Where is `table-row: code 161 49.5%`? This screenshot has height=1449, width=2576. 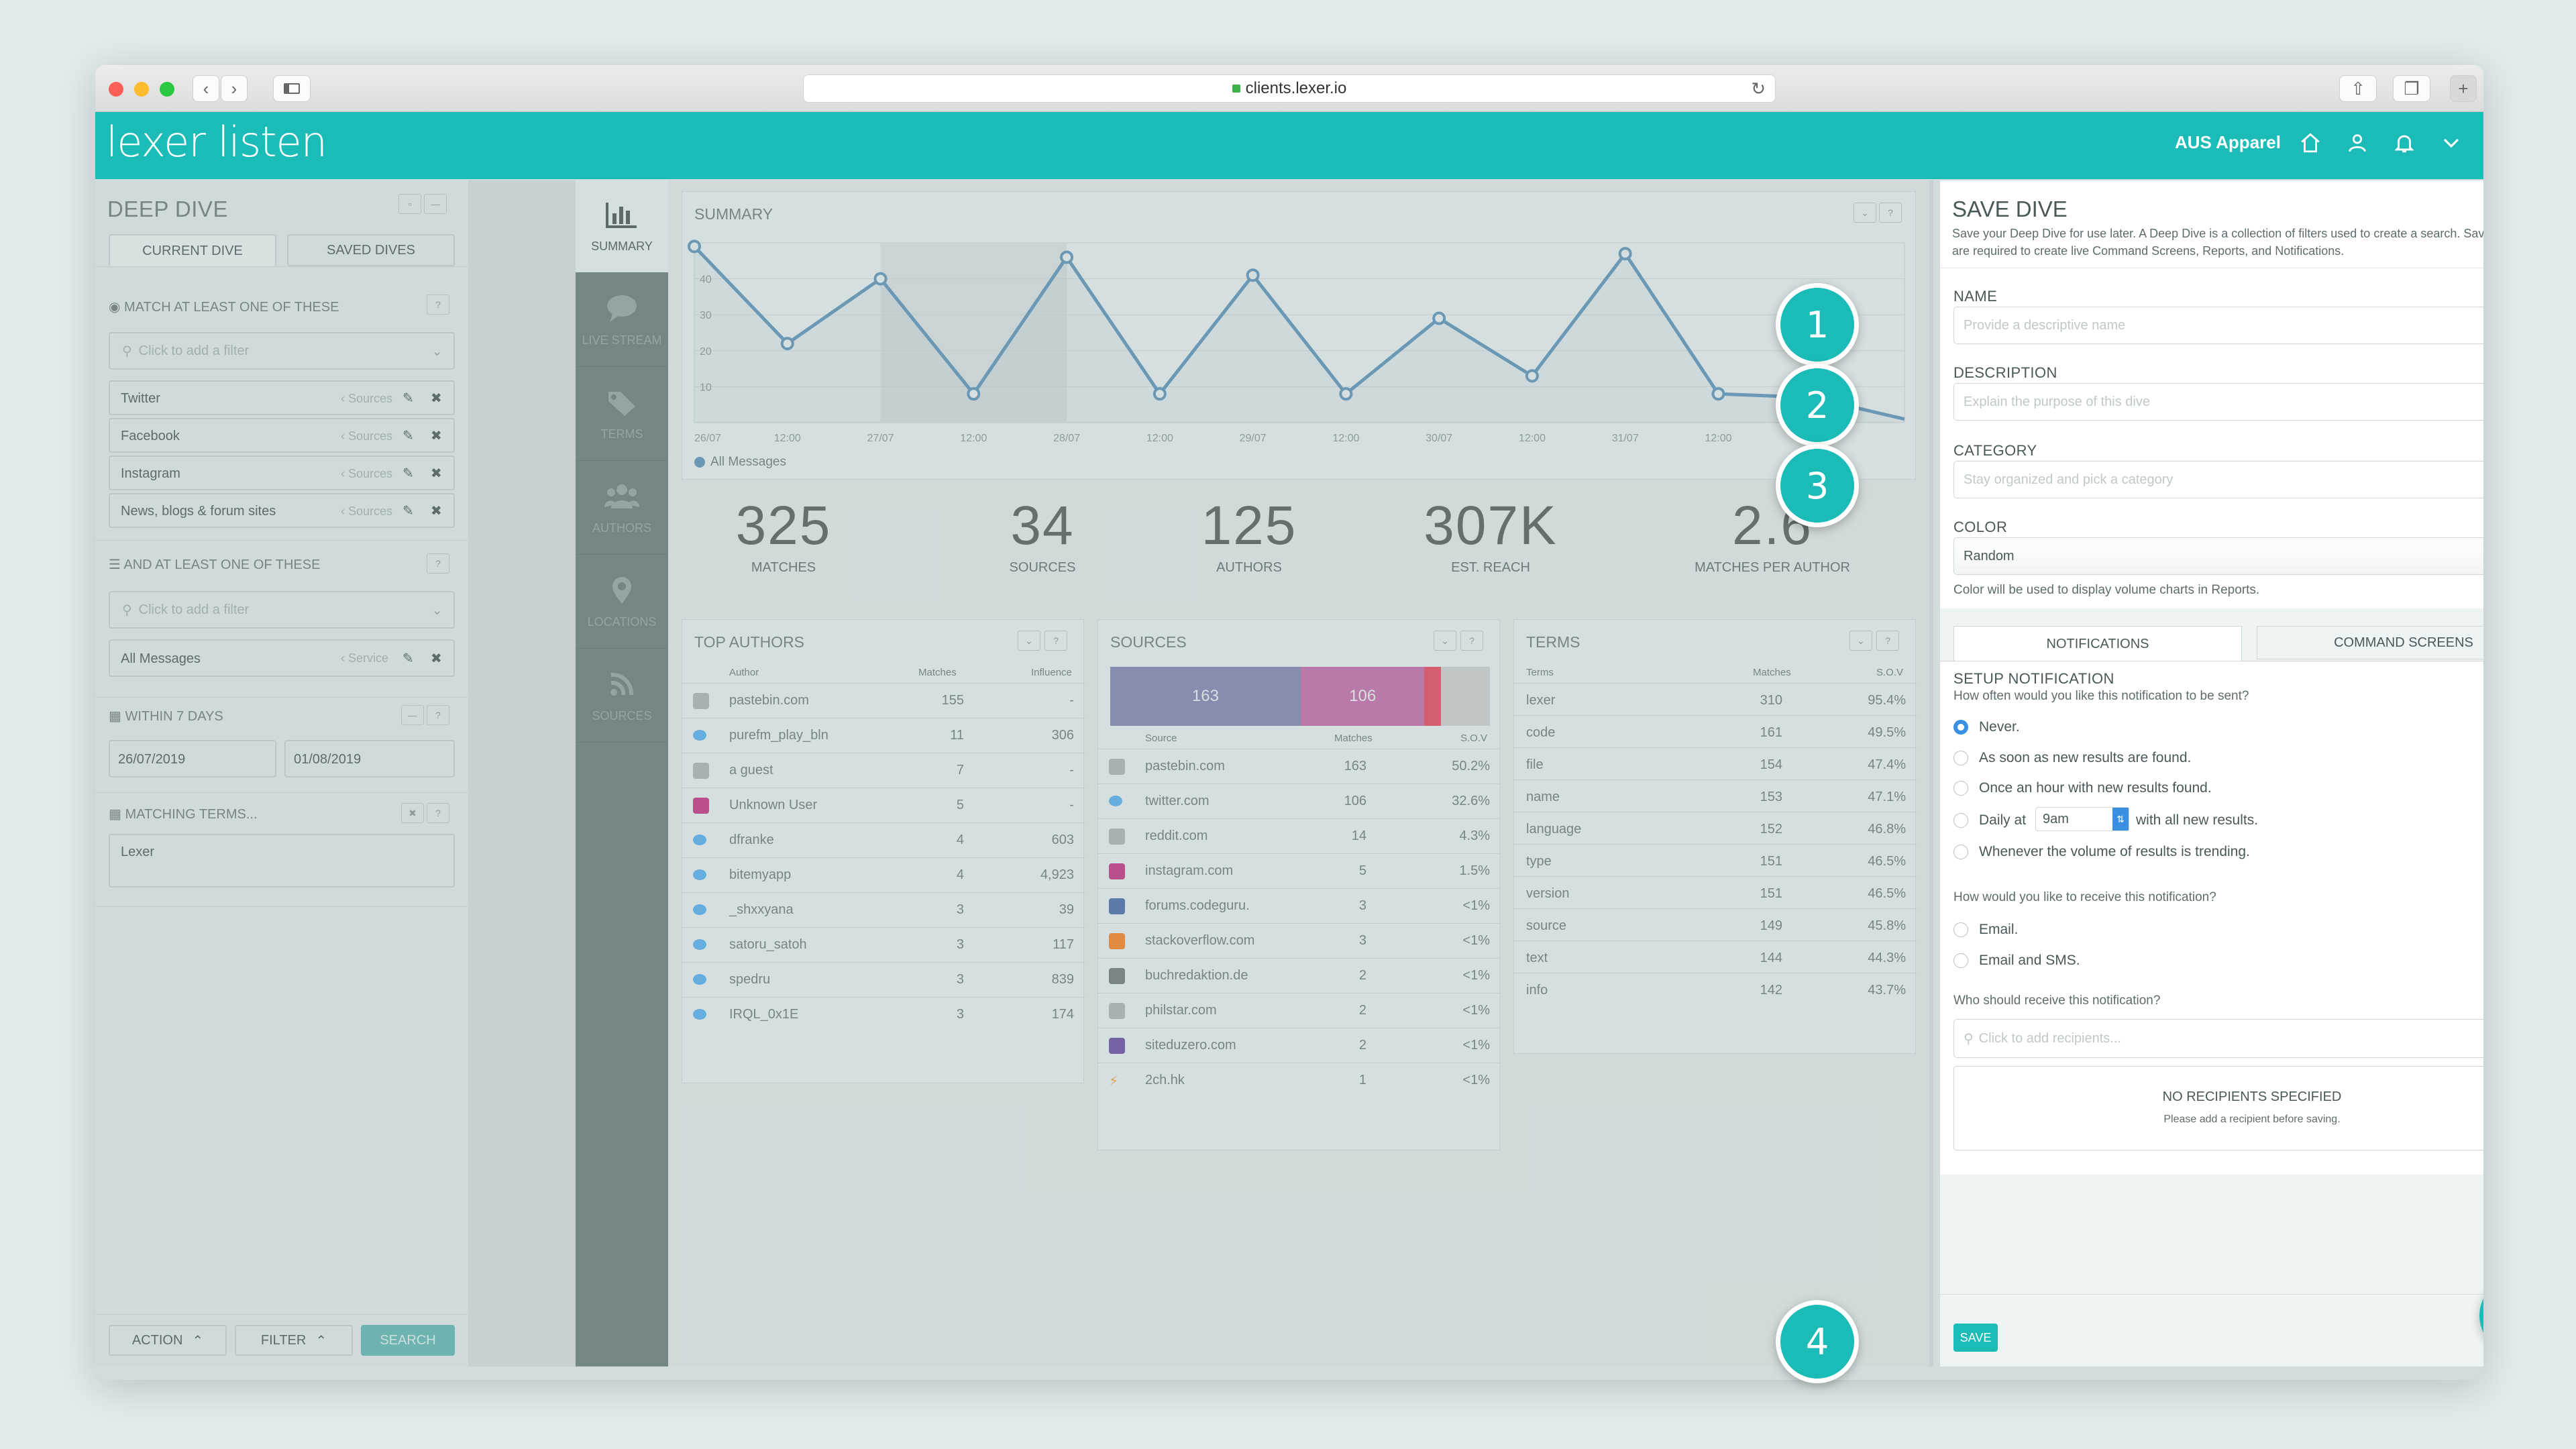
table-row: code 161 49.5% is located at coordinates (1715, 731).